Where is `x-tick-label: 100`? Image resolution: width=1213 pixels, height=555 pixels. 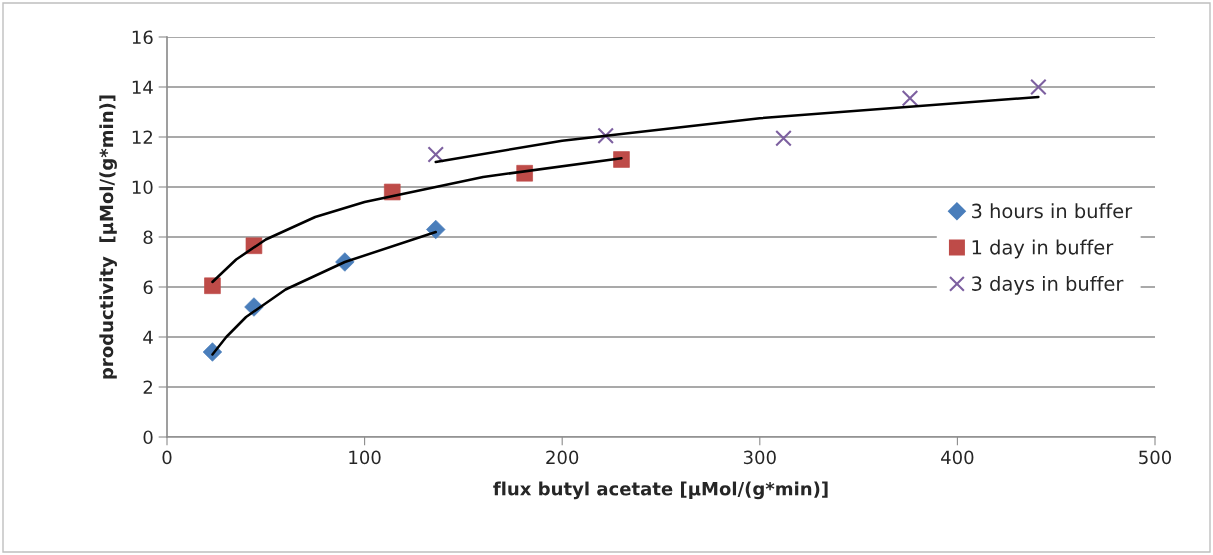
x-tick-label: 100 is located at coordinates (365, 457).